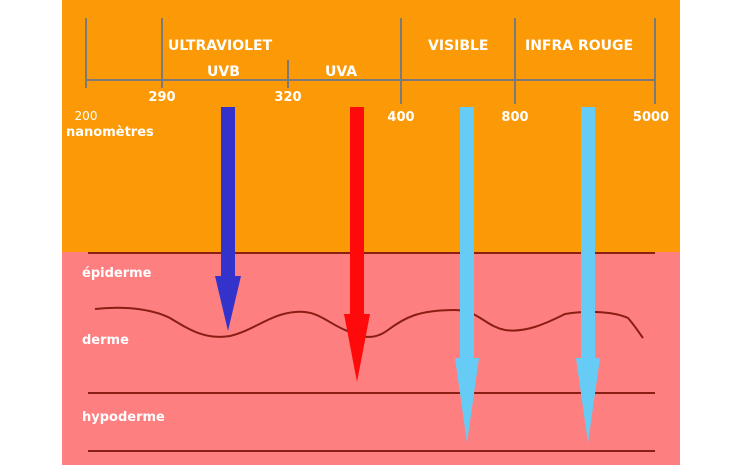 This screenshot has height=465, width=745. What do you see at coordinates (223, 72) in the screenshot?
I see `label-uvb: UVB` at bounding box center [223, 72].